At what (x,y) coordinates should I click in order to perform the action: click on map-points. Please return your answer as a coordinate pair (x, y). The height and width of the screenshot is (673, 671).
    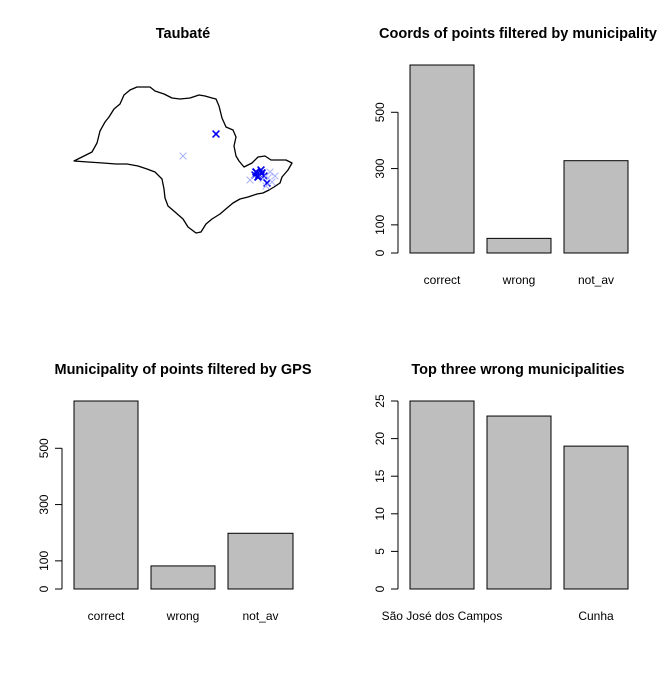
    Looking at the image, I should click on (229, 160).